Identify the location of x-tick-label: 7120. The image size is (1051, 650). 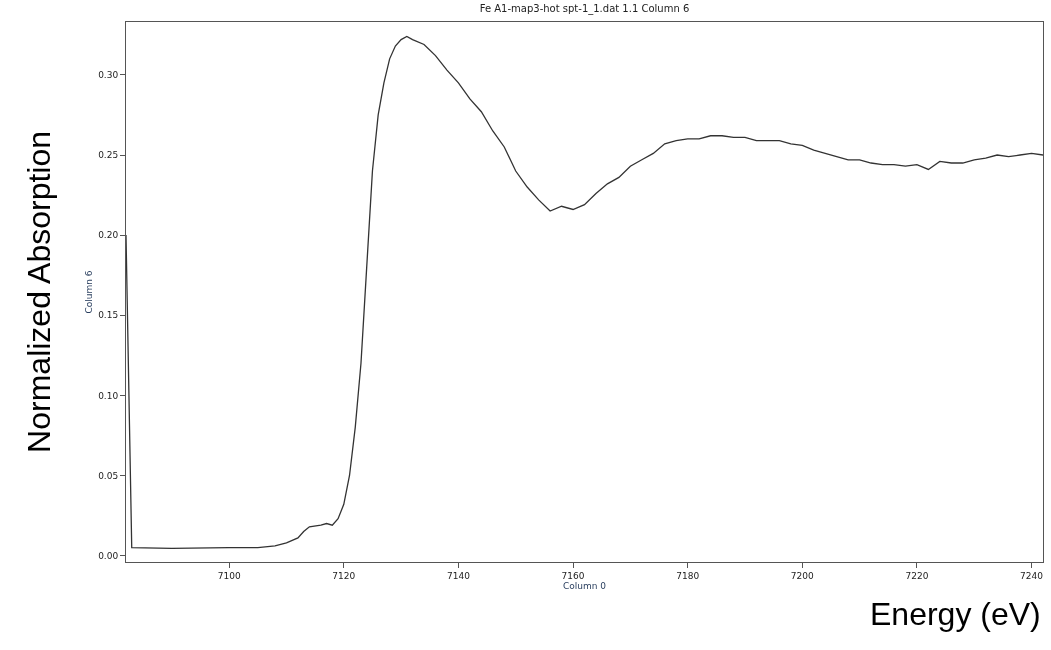
(344, 575).